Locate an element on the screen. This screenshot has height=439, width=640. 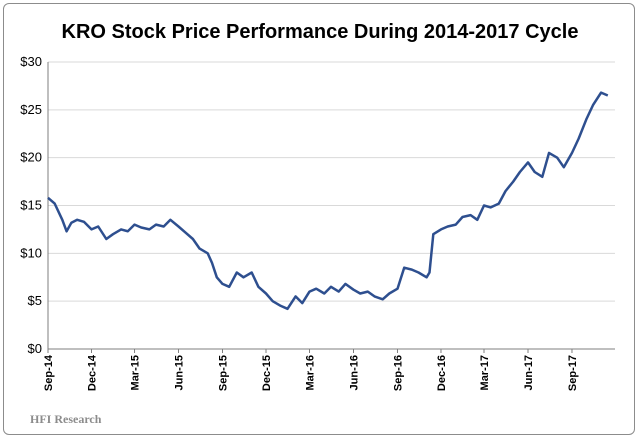
x-tick-label: Dec-16 is located at coordinates (442, 373).